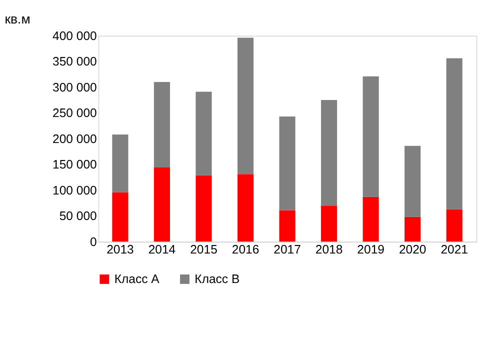  What do you see at coordinates (217, 279) in the screenshot?
I see `legend-label: Класс В` at bounding box center [217, 279].